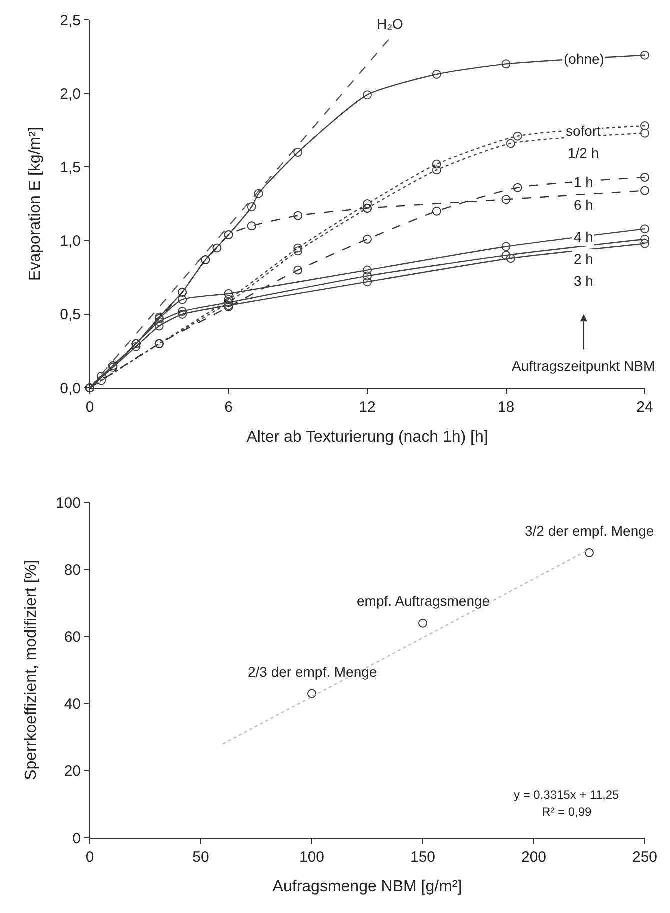  I want to click on x-tick-label: 6, so click(228, 407).